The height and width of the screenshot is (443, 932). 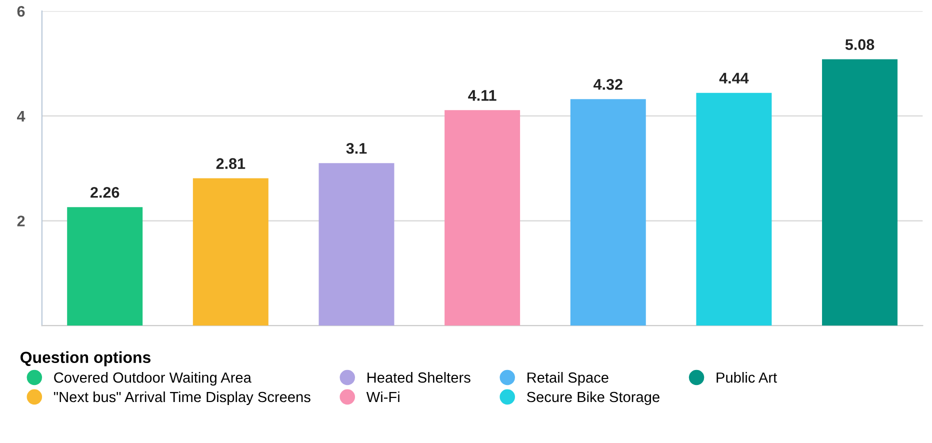 I want to click on data-label: 5.08, so click(x=859, y=44).